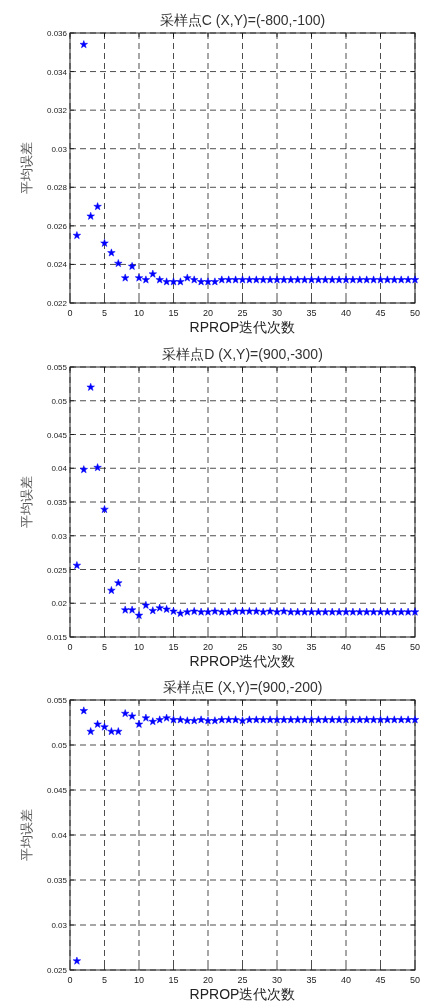 The image size is (422, 1007). Describe the element at coordinates (415, 313) in the screenshot. I see `x-tick-label: 50` at that location.